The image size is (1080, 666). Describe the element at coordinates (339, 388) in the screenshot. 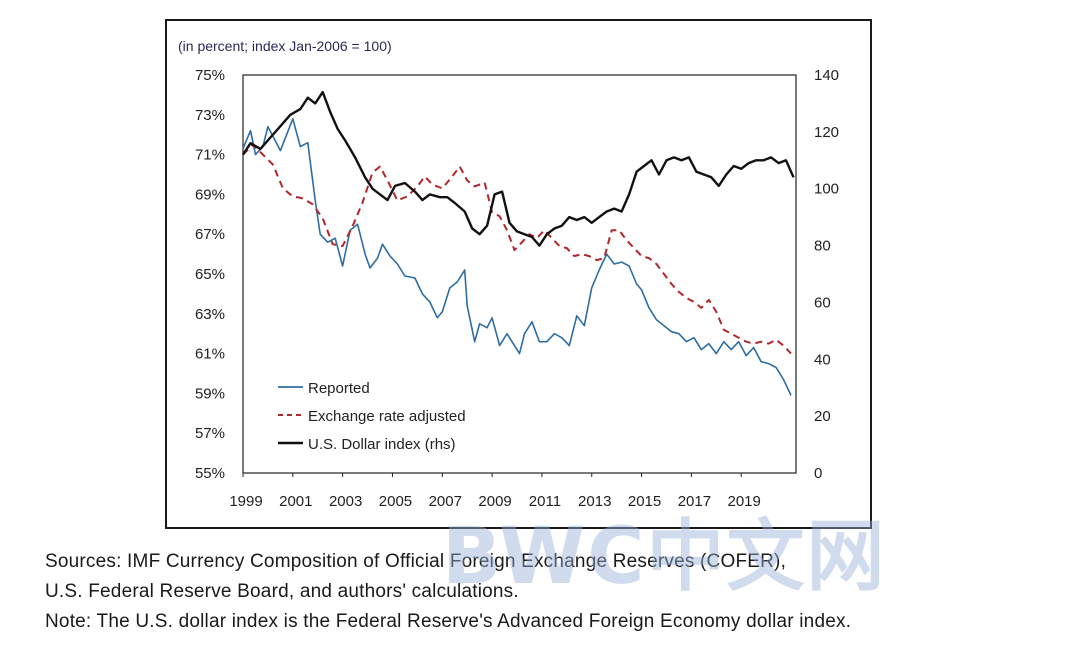

I see `legend-label-reported: Reported` at that location.